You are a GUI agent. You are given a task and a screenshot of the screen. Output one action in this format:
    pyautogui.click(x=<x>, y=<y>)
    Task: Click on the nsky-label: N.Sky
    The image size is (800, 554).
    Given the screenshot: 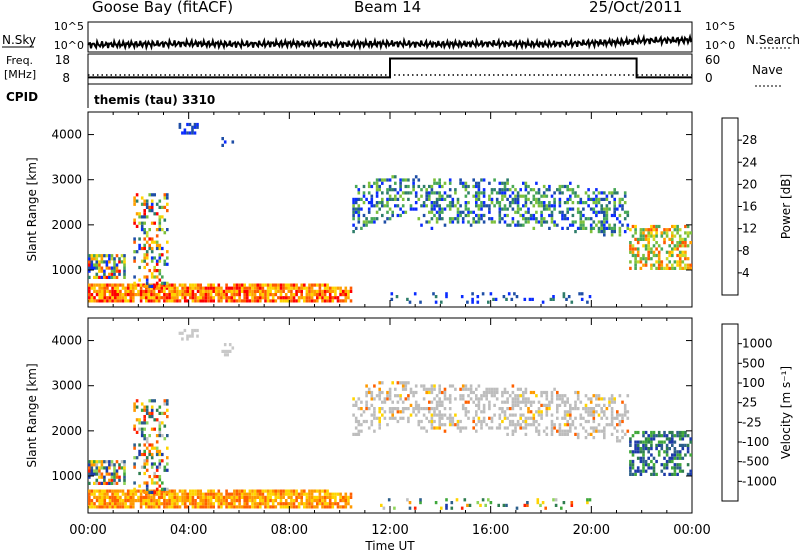 What is the action you would take?
    pyautogui.click(x=19, y=40)
    